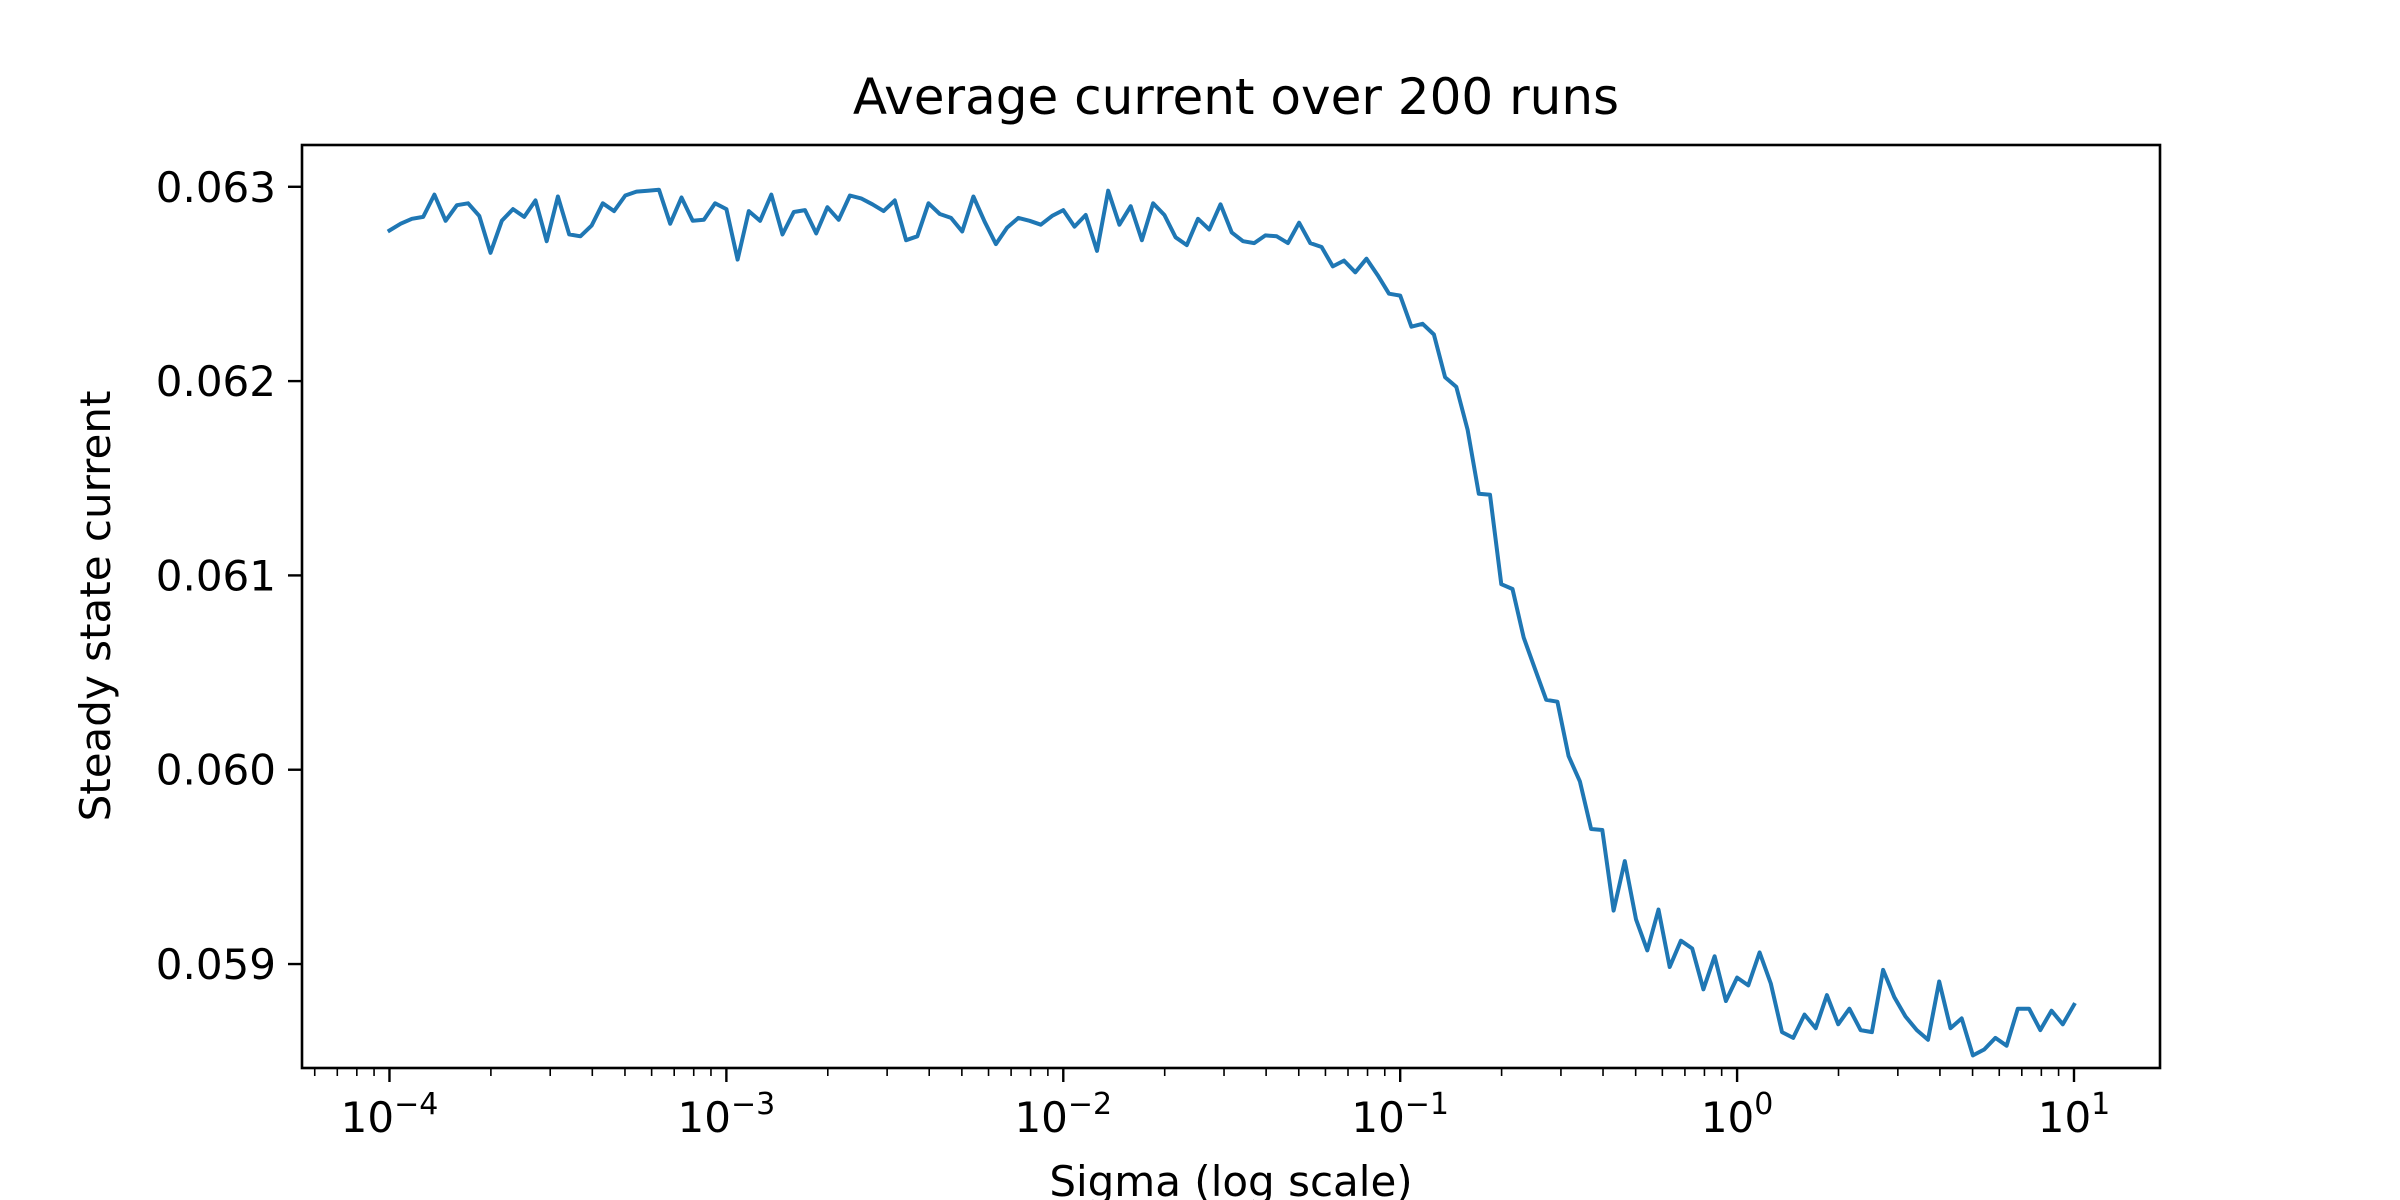 This screenshot has height=1200, width=2400. What do you see at coordinates (1236, 97) in the screenshot?
I see `chart-title: Average current over 200 runs` at bounding box center [1236, 97].